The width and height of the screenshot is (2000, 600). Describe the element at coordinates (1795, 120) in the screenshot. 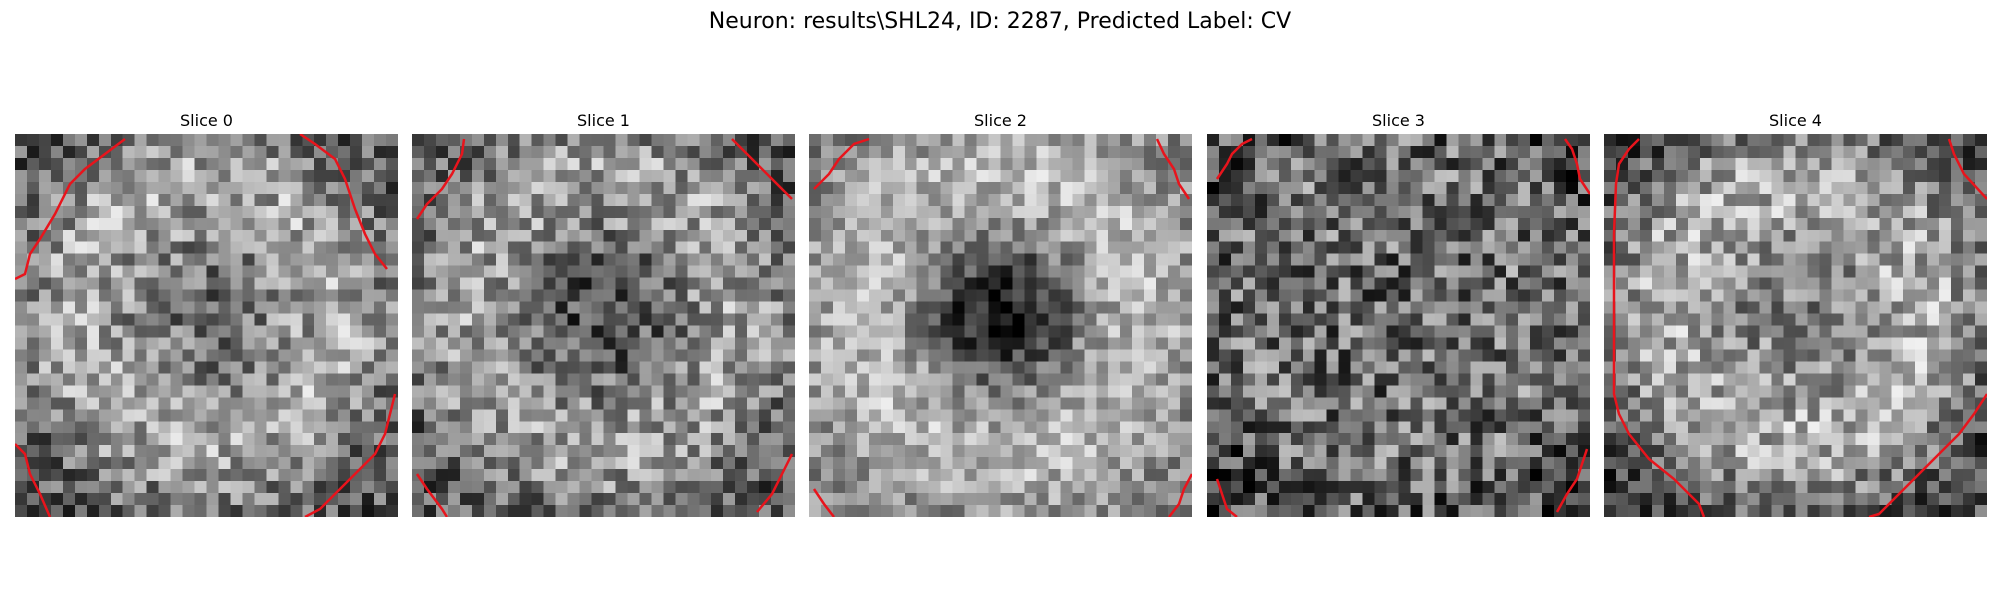

I see `slice-title: Slice 4` at that location.